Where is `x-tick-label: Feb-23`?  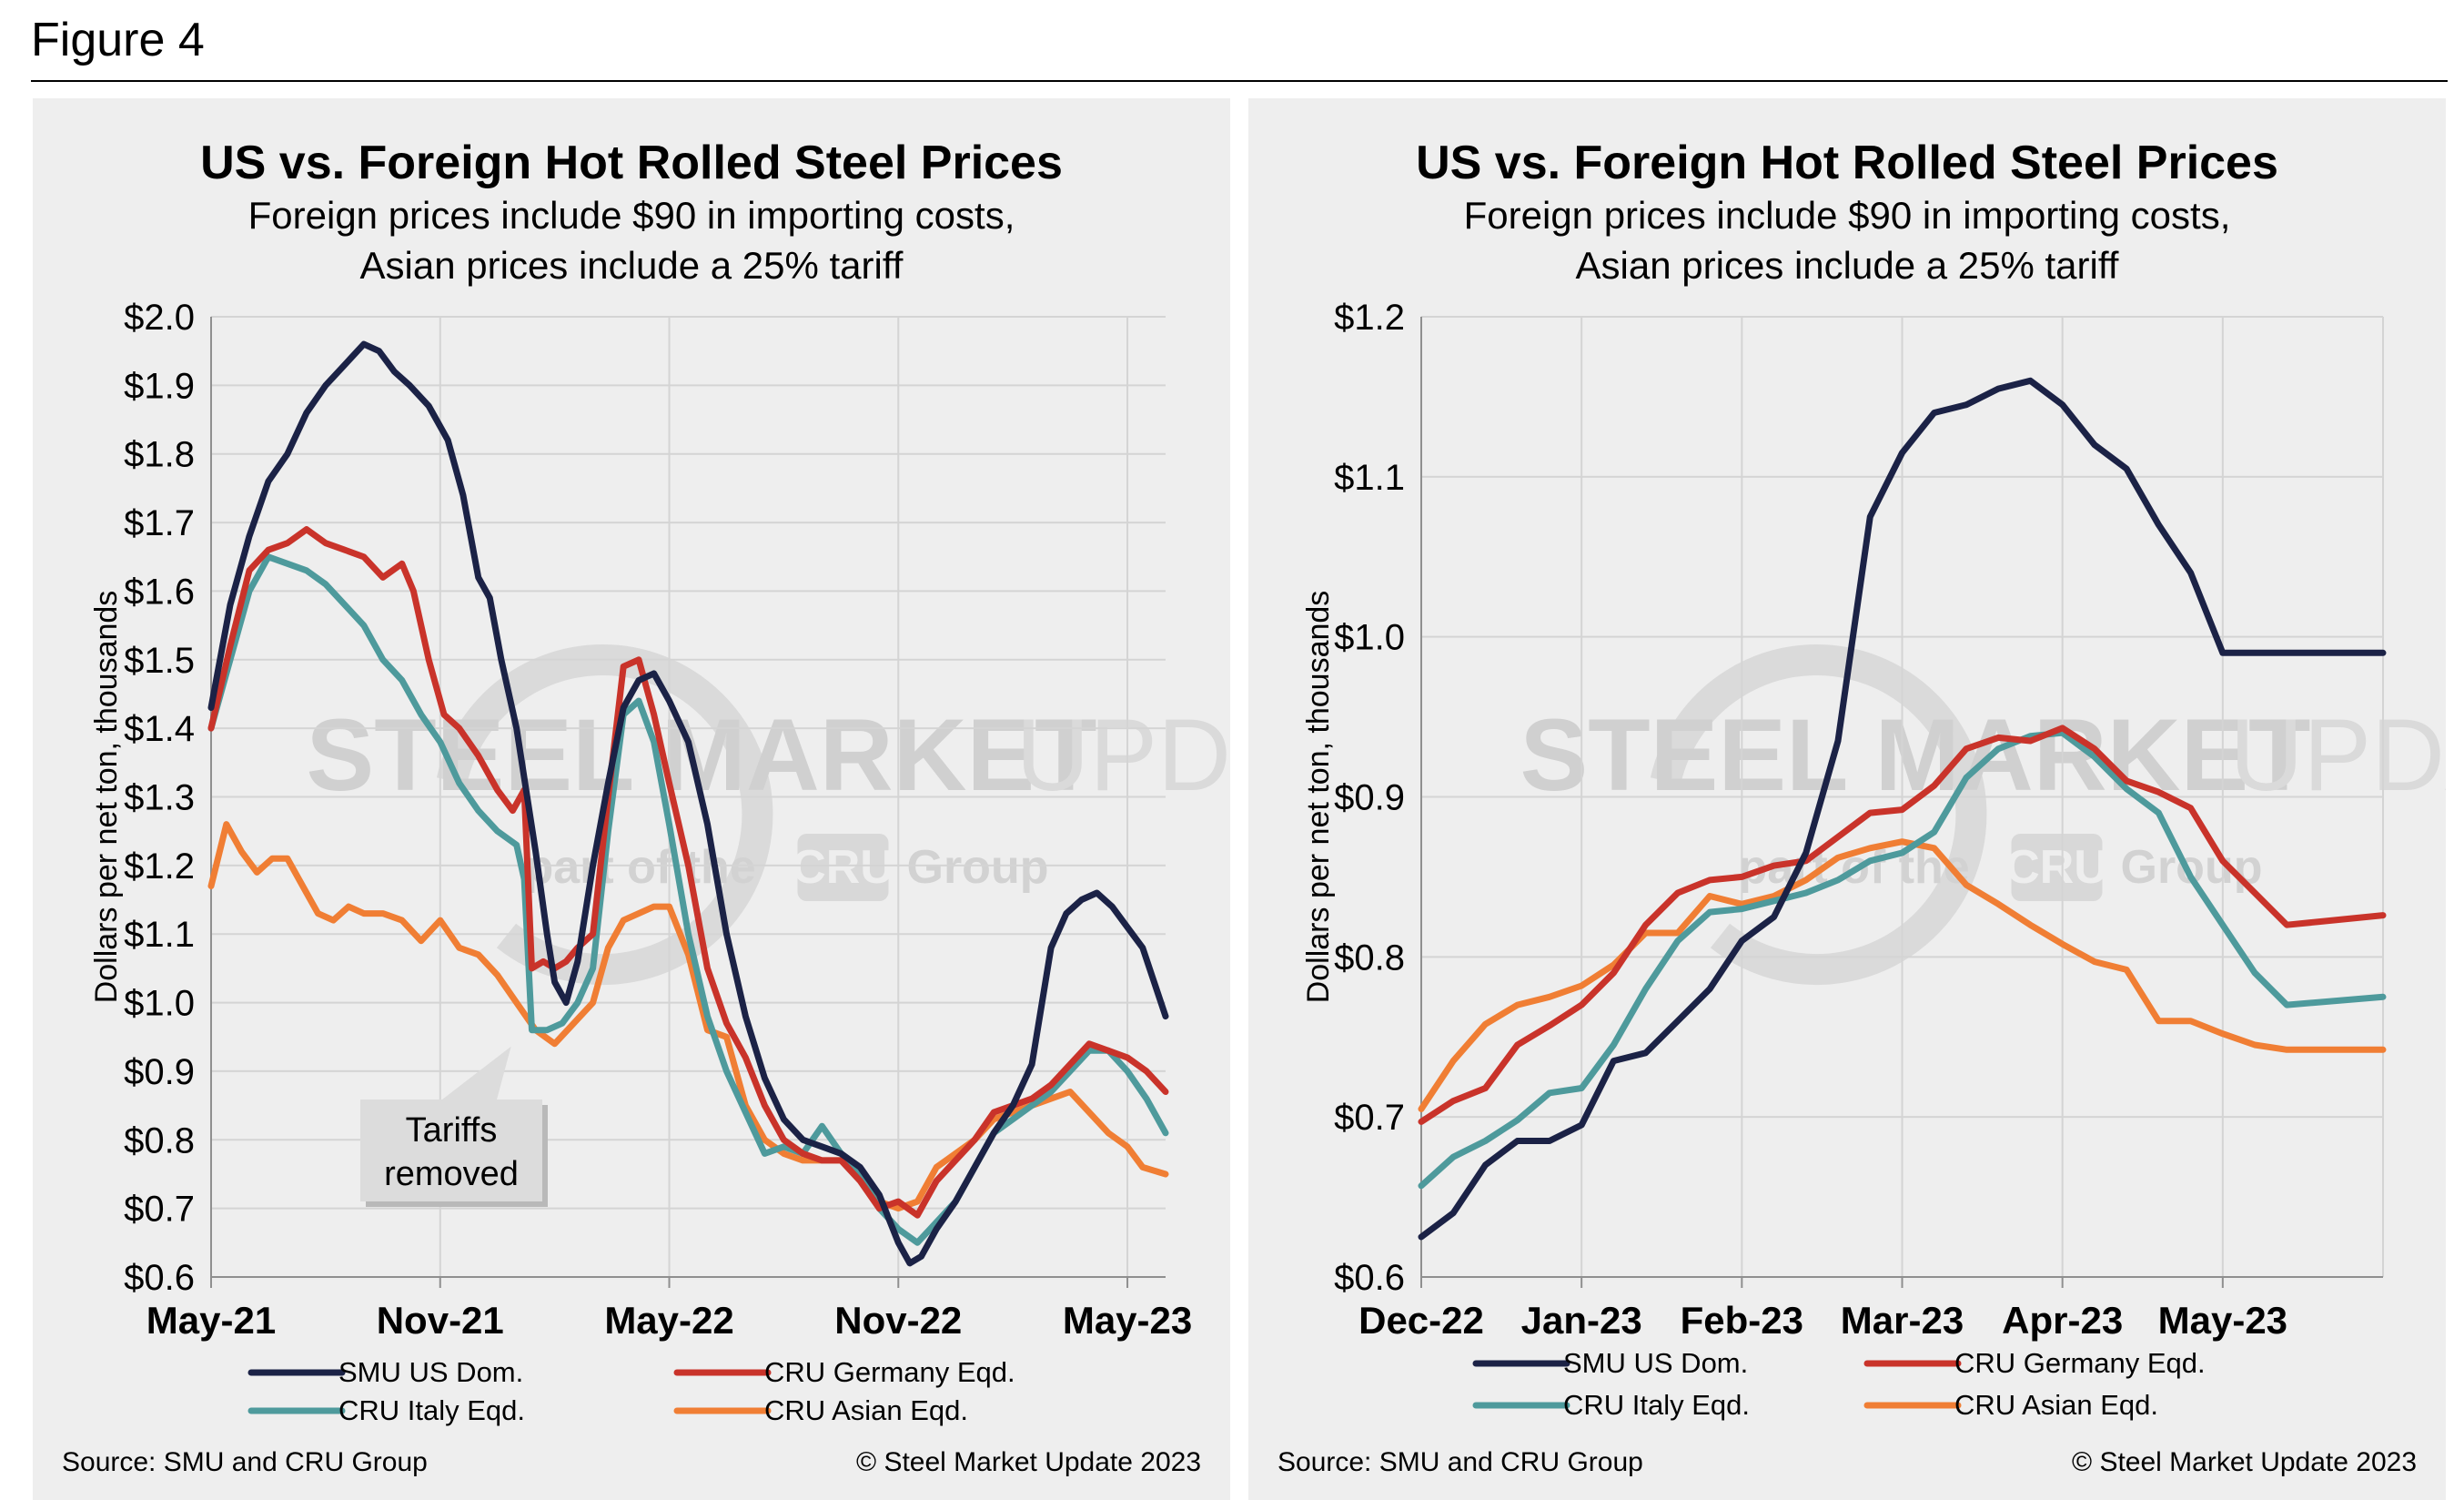 x-tick-label: Feb-23 is located at coordinates (1742, 1321).